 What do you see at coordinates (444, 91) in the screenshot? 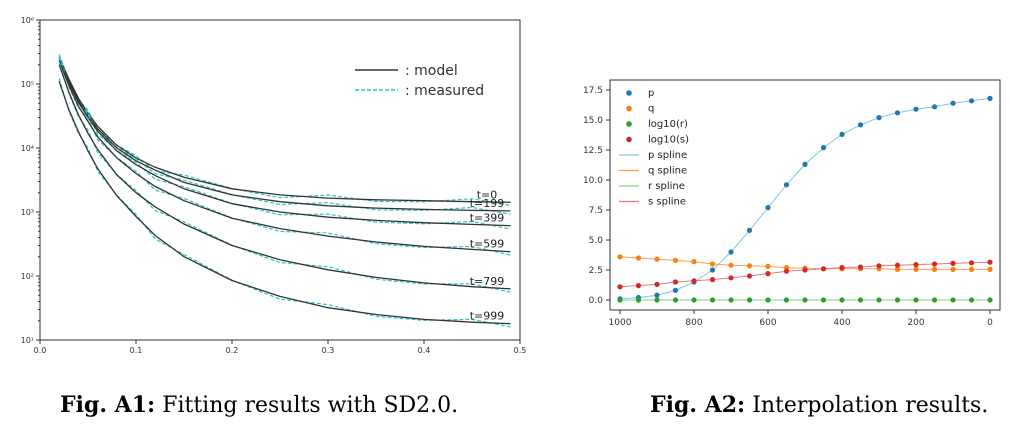
I see `legend-measured-label: : measured` at bounding box center [444, 91].